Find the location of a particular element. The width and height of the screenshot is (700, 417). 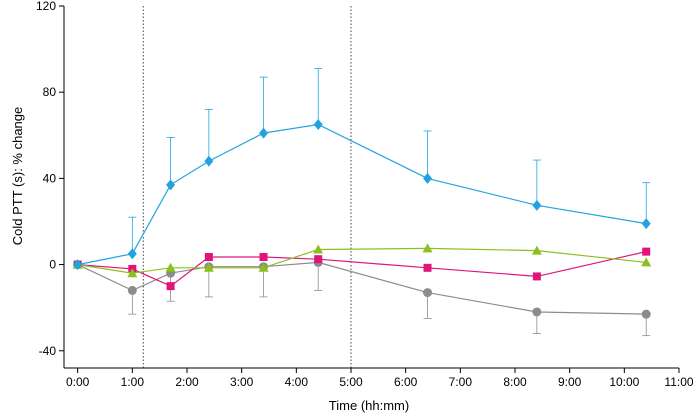

x-tick-label: 9:00 is located at coordinates (570, 382).